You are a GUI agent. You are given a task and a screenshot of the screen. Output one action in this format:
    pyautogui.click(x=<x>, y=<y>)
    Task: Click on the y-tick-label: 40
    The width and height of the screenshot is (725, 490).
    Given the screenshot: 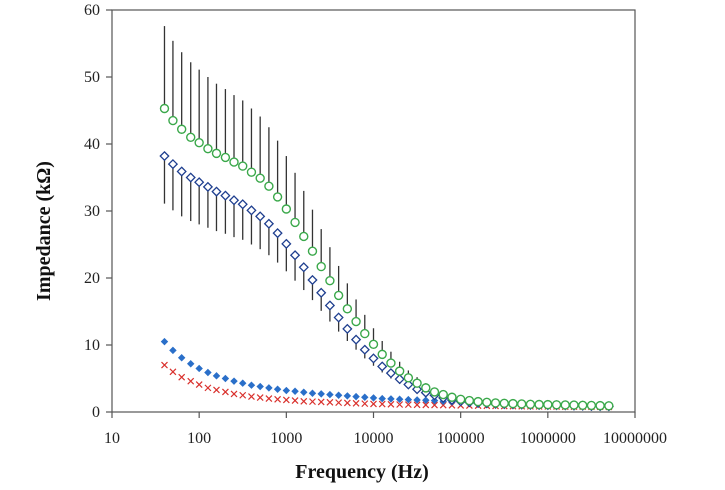 What is the action you would take?
    pyautogui.click(x=92, y=144)
    